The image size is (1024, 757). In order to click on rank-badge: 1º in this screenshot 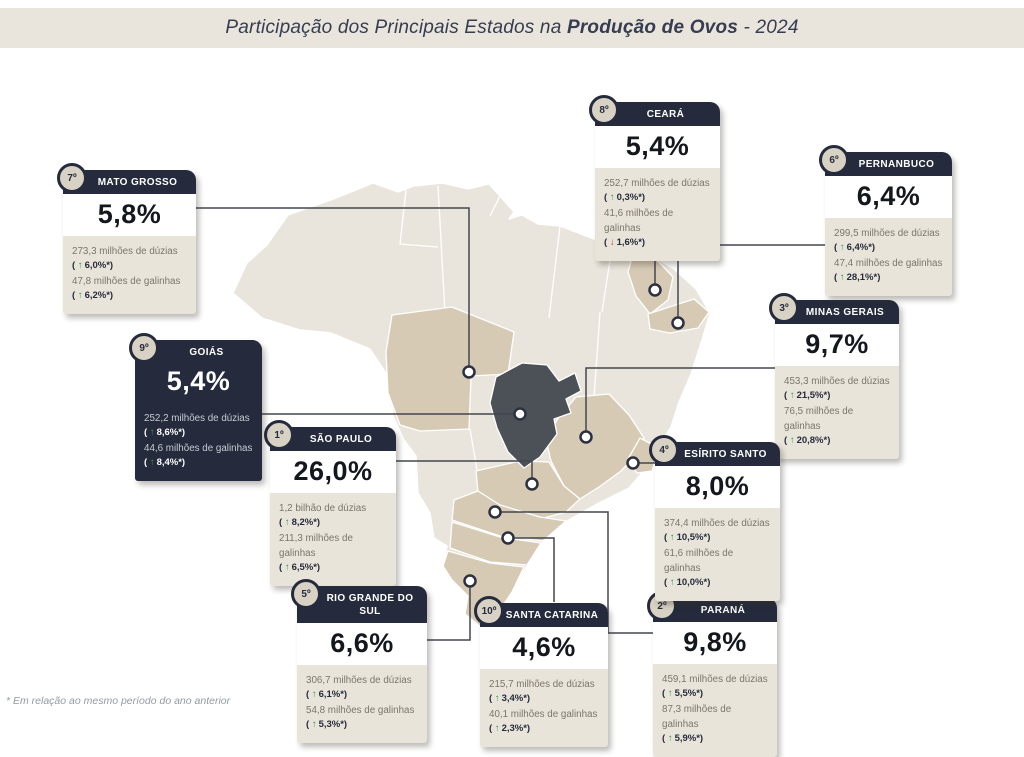, I will do `click(279, 435)`.